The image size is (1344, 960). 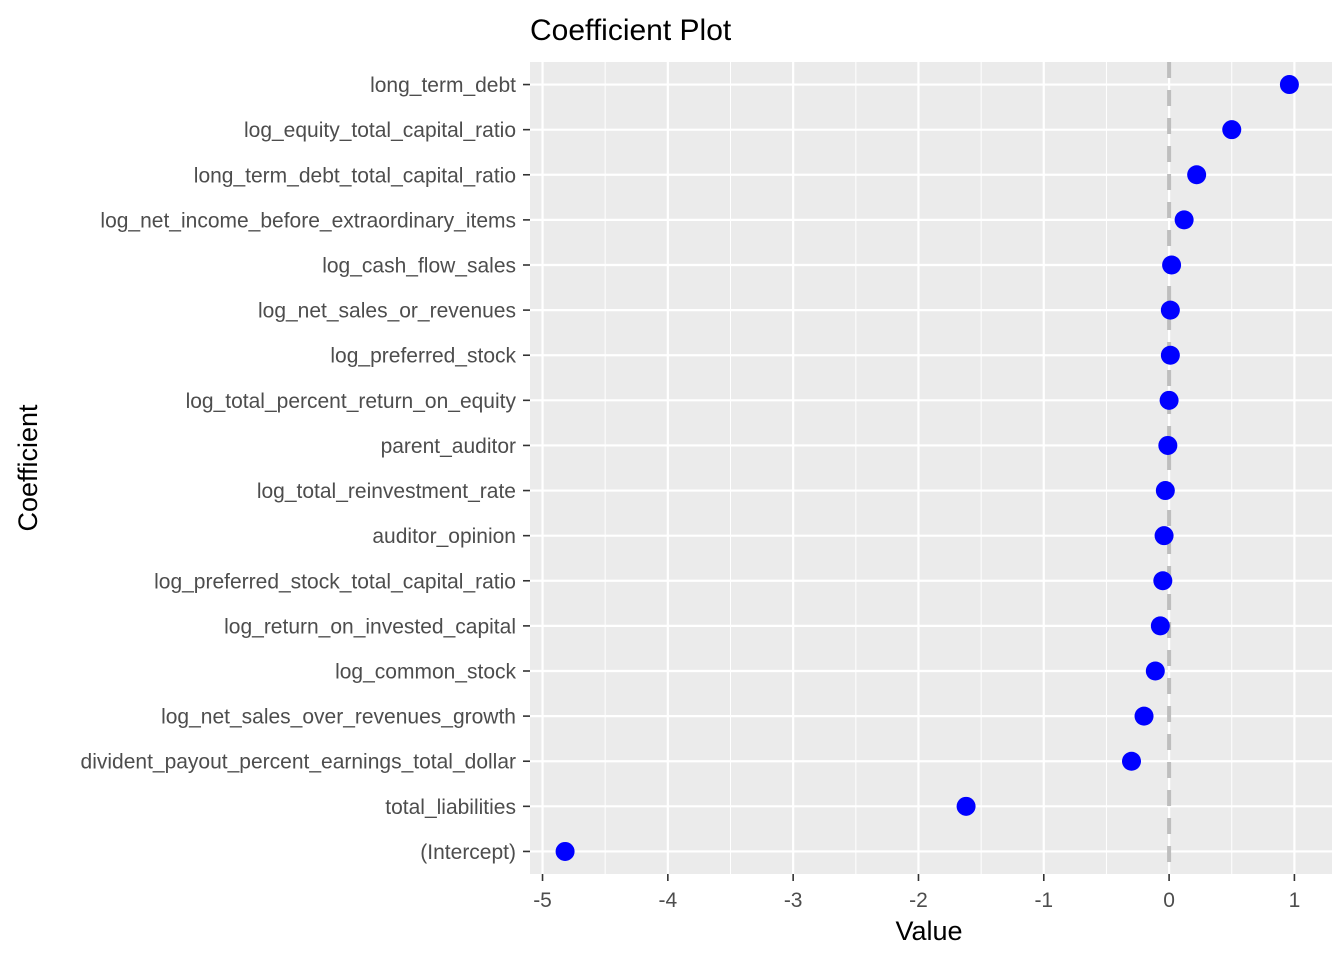 I want to click on x-tick-label: -1, so click(x=1043, y=900).